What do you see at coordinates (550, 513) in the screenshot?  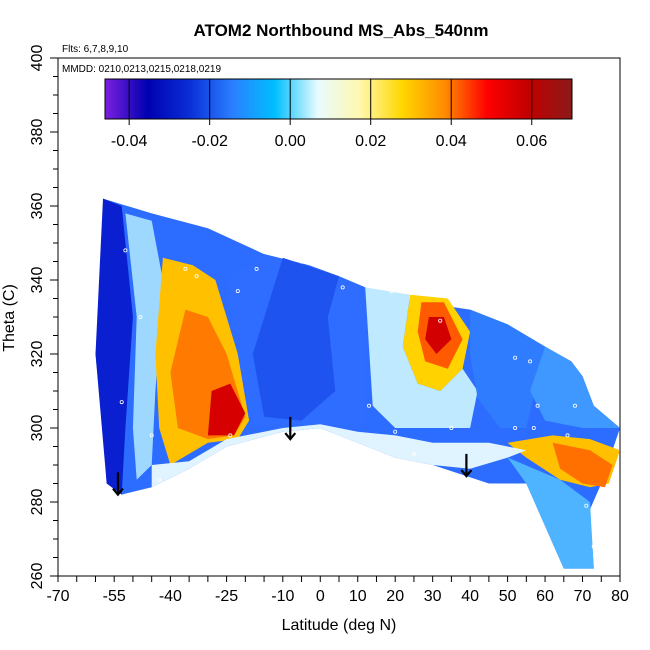 I see `field-lower-tail` at bounding box center [550, 513].